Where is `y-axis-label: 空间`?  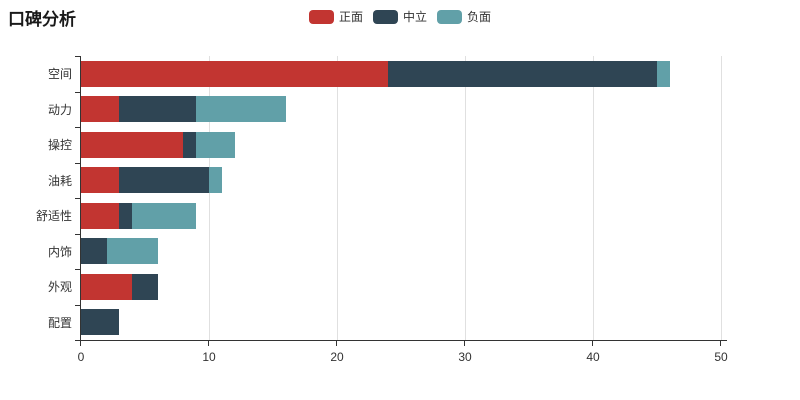 y-axis-label: 空间 is located at coordinates (59, 74).